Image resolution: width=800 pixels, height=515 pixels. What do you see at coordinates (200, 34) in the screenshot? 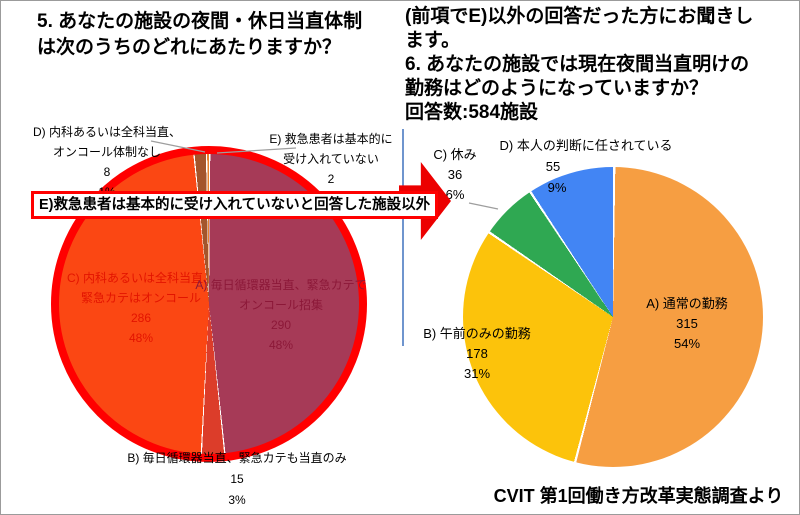
I see `question5-title: 5. あなたの施設の夜間・休日当直体制 は次のうちのどれにあたりますか？` at bounding box center [200, 34].